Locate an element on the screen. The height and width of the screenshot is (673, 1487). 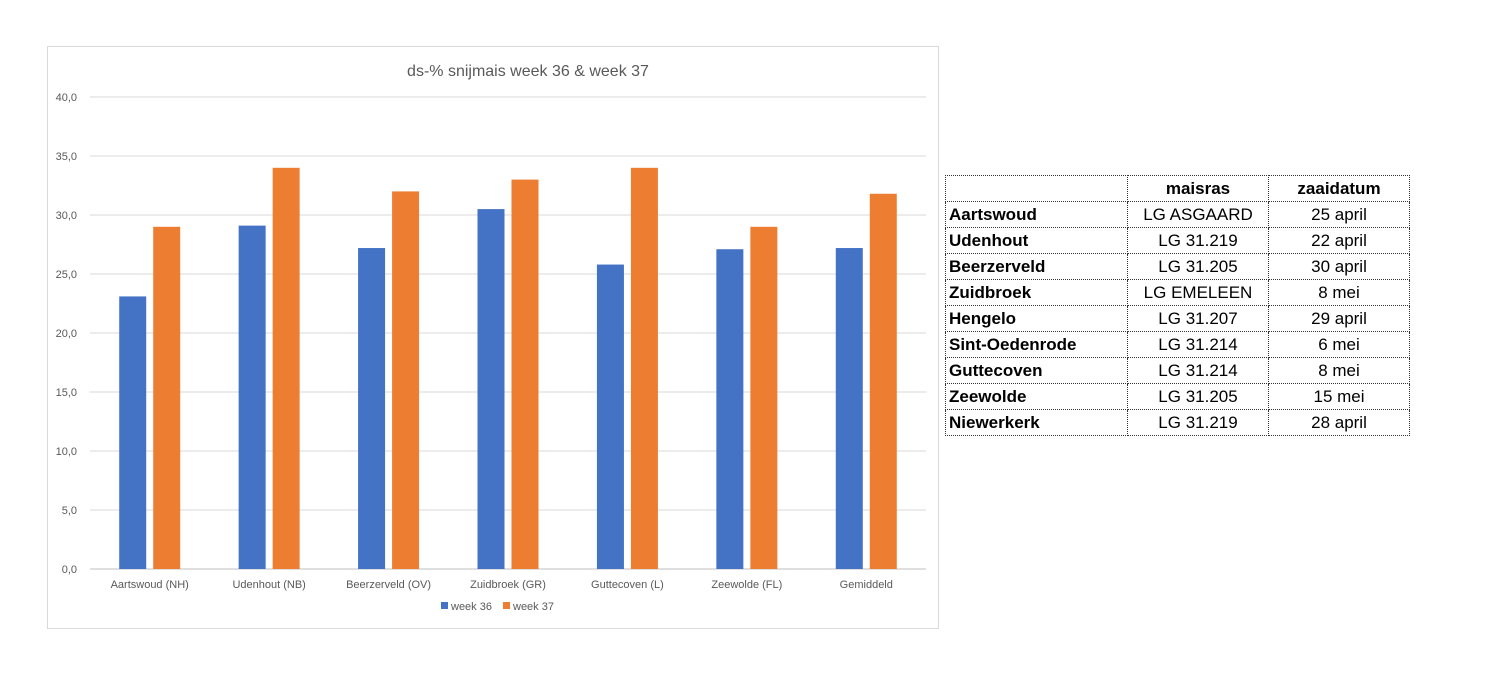
table-cell-zaaidatum: 29 april is located at coordinates (1339, 318).